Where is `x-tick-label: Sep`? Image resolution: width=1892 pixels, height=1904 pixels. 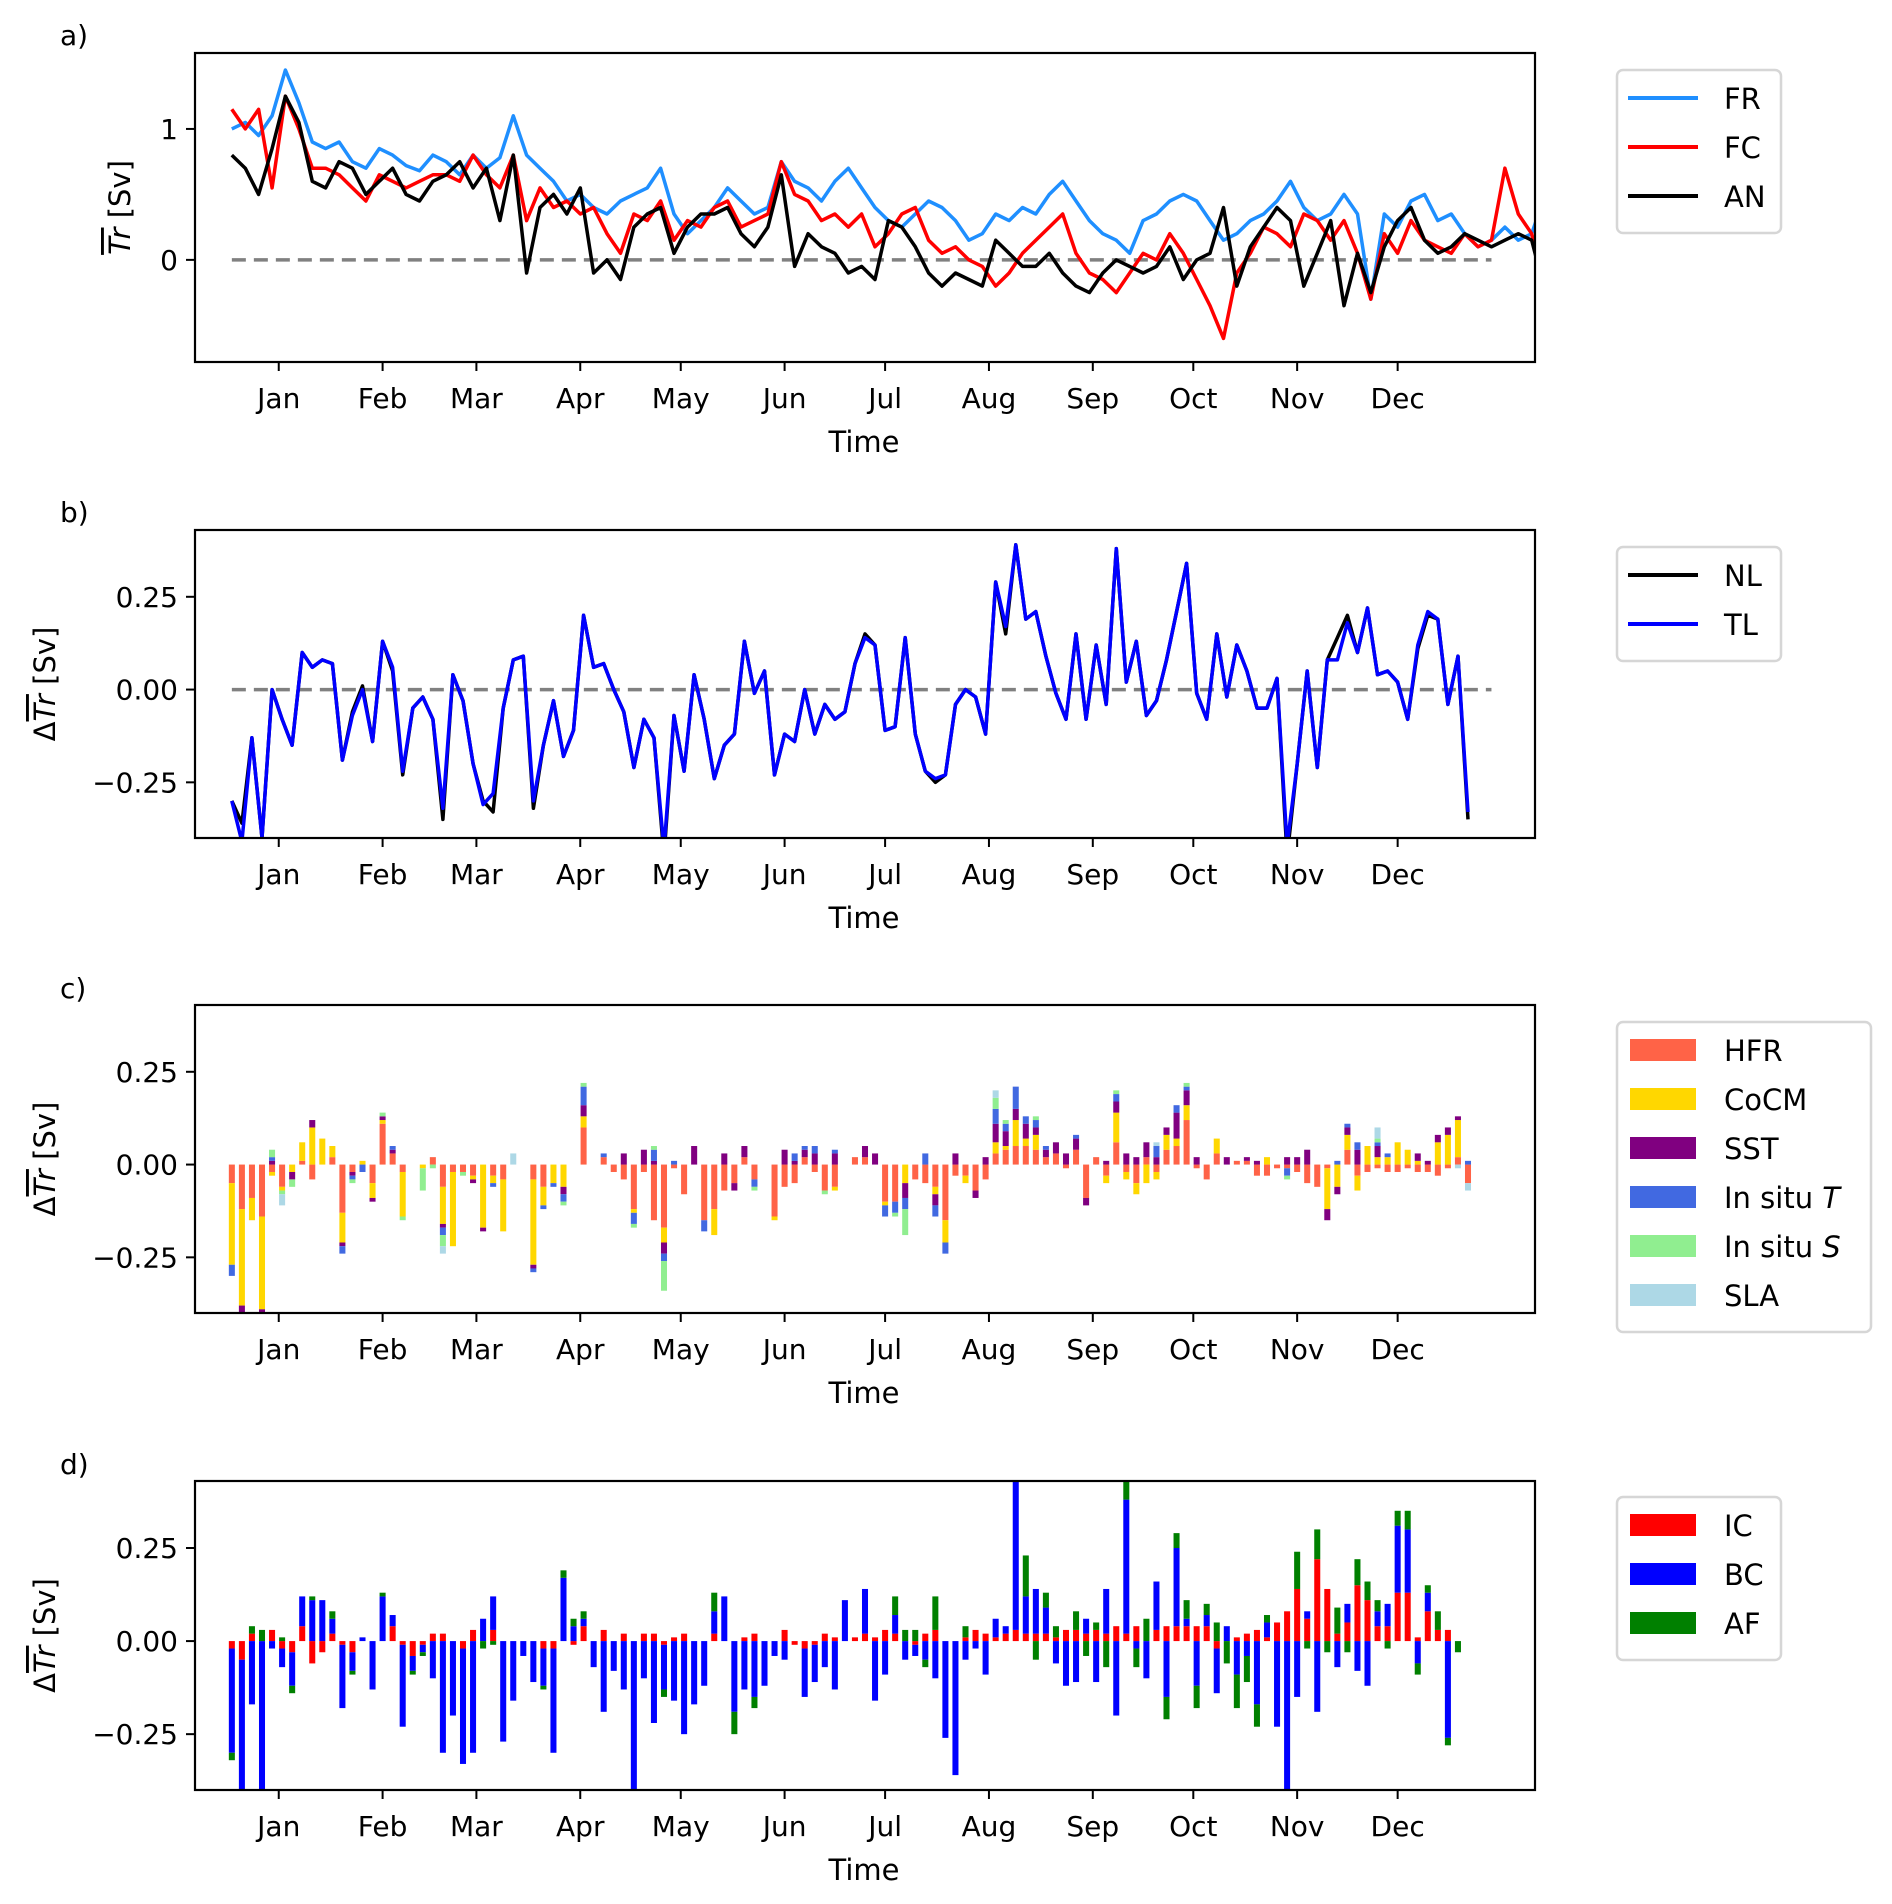
x-tick-label: Sep is located at coordinates (1092, 874).